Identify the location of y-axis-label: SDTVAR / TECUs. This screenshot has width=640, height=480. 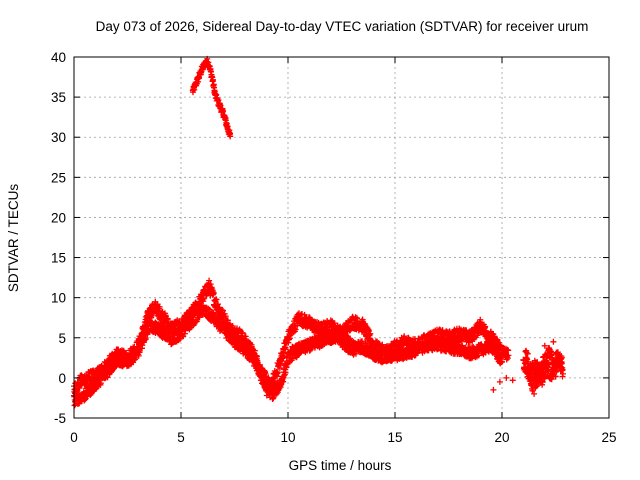
(13, 238).